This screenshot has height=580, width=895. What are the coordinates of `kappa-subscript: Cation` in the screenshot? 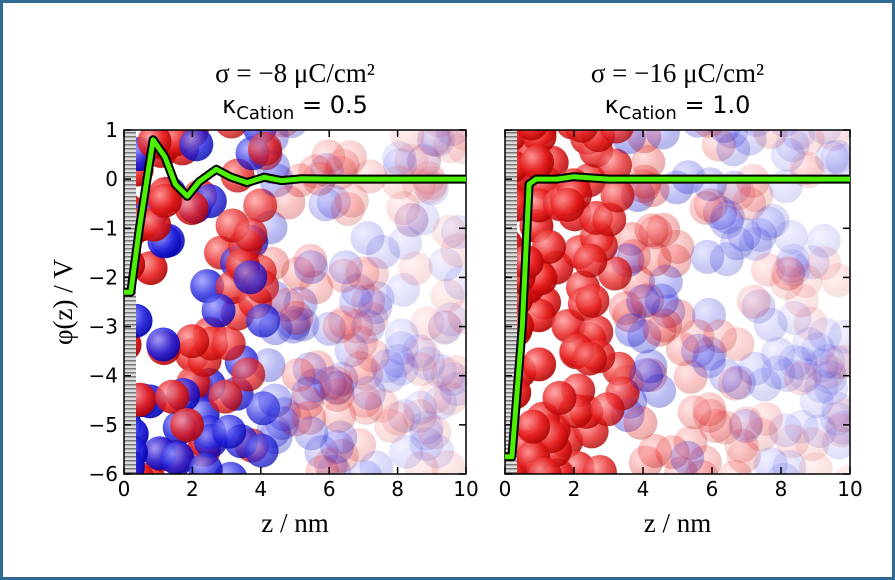 It's located at (265, 113).